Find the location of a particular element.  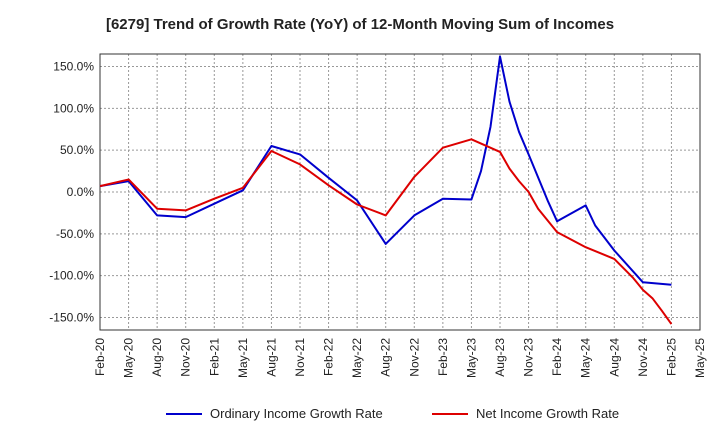

x-tick-label: Feb-20 is located at coordinates (100, 357).